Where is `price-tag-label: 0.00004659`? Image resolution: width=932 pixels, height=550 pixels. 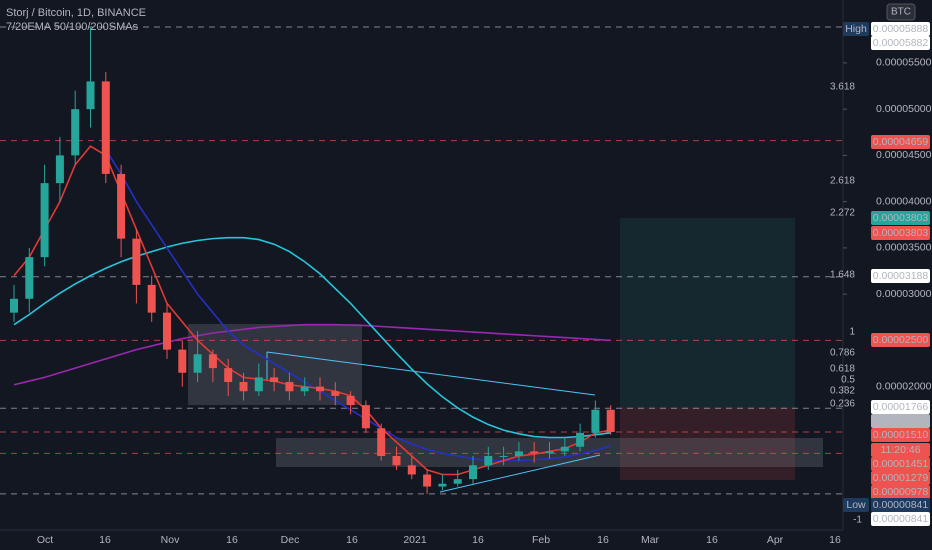 price-tag-label: 0.00004659 is located at coordinates (901, 142).